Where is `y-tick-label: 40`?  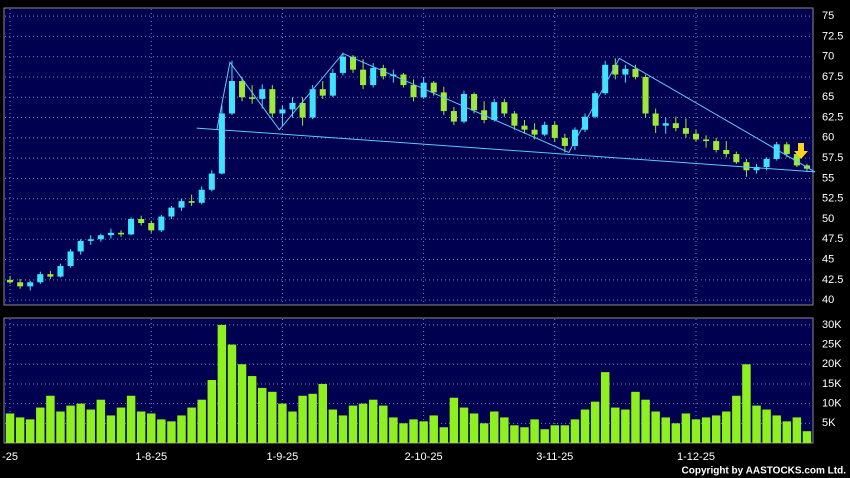
y-tick-label: 40 is located at coordinates (828, 300).